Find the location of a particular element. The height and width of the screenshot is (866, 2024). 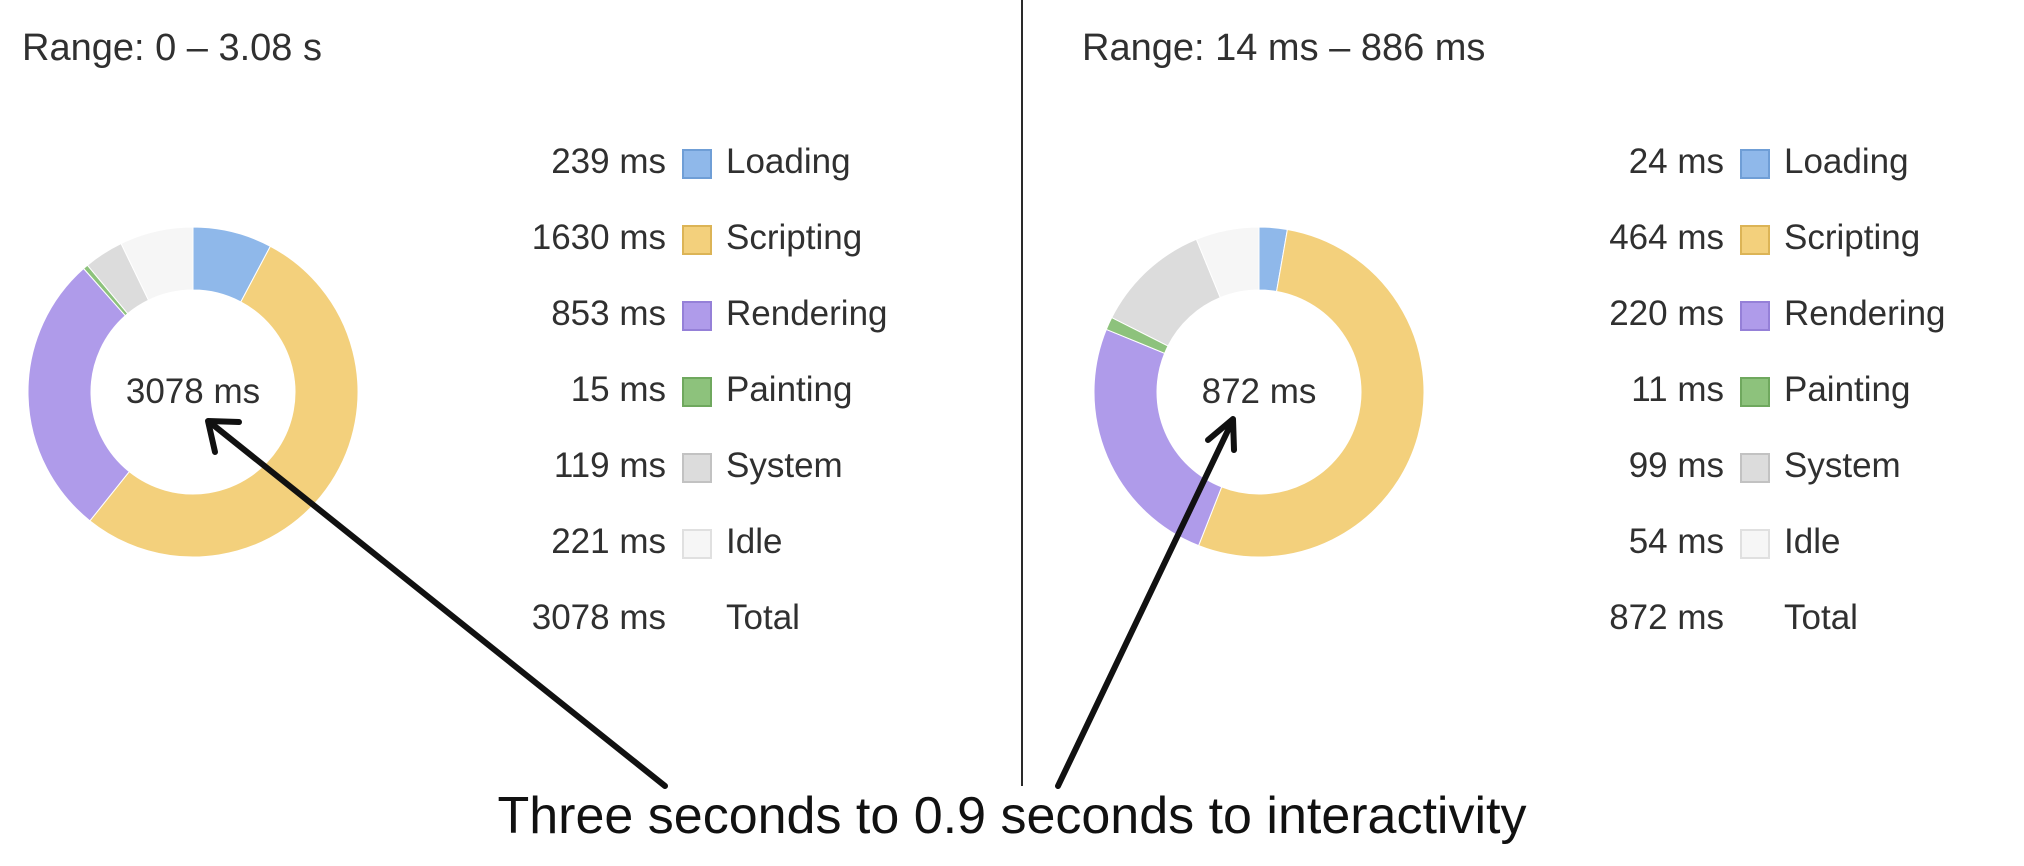

range-label: Range: 14 ms – 886 ms is located at coordinates (1284, 48).